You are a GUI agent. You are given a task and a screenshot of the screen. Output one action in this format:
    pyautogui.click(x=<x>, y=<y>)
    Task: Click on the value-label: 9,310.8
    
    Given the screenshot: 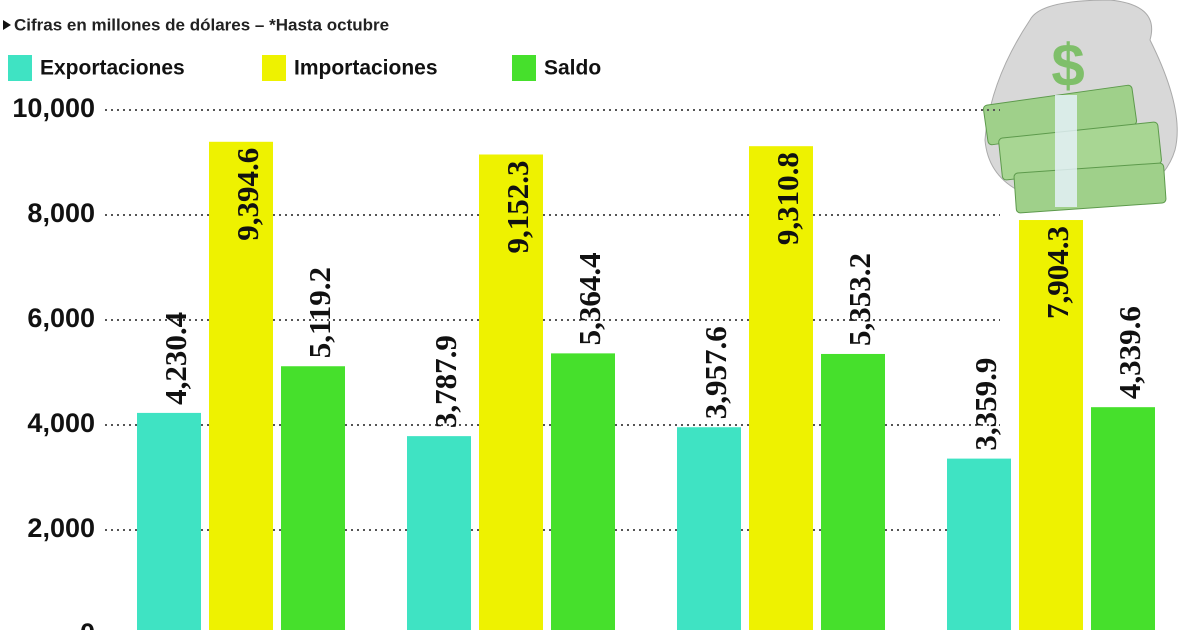 What is the action you would take?
    pyautogui.click(x=787, y=198)
    